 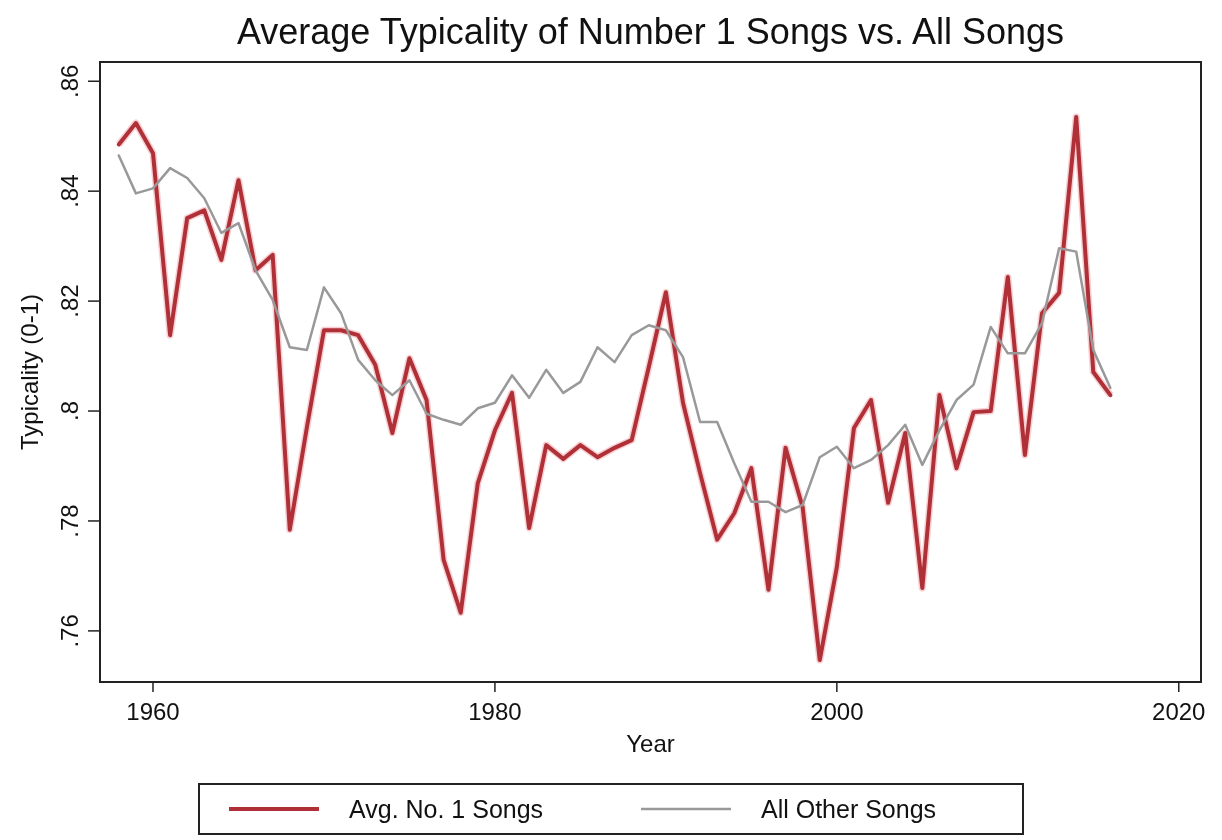 What do you see at coordinates (69, 521) in the screenshot?
I see `y-tick-label: .78` at bounding box center [69, 521].